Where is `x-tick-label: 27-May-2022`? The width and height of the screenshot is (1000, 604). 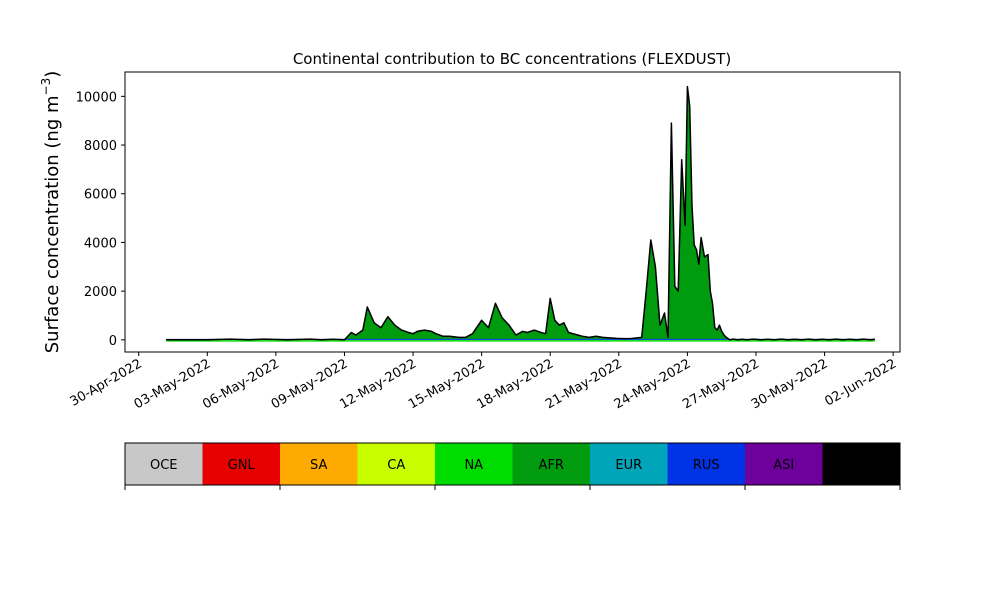
x-tick-label: 27-May-2022 is located at coordinates (721, 384).